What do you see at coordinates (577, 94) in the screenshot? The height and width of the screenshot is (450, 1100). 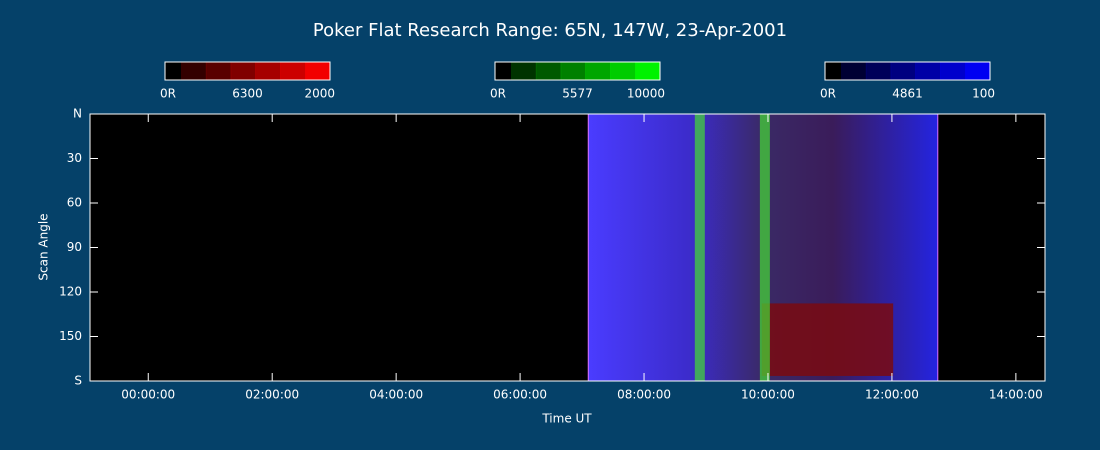 I see `colorbar-name: 5577` at bounding box center [577, 94].